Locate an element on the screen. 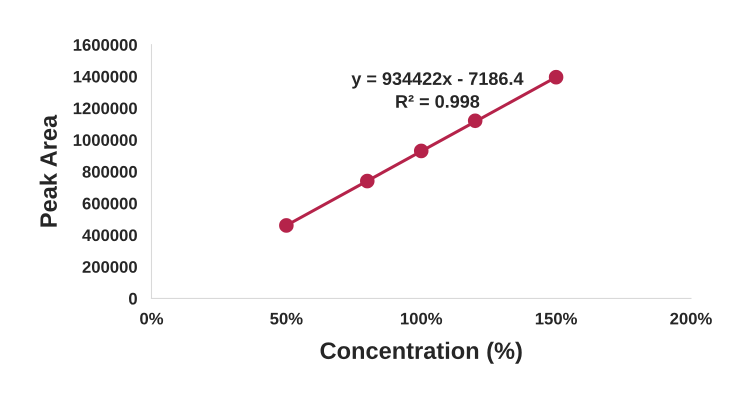 The width and height of the screenshot is (739, 406). annotation: y = 934422x - 7186.4 is located at coordinates (437, 80).